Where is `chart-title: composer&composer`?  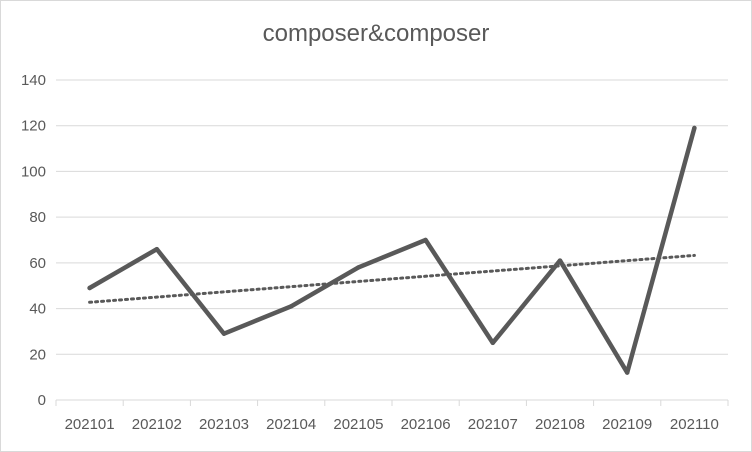 chart-title: composer&composer is located at coordinates (376, 33).